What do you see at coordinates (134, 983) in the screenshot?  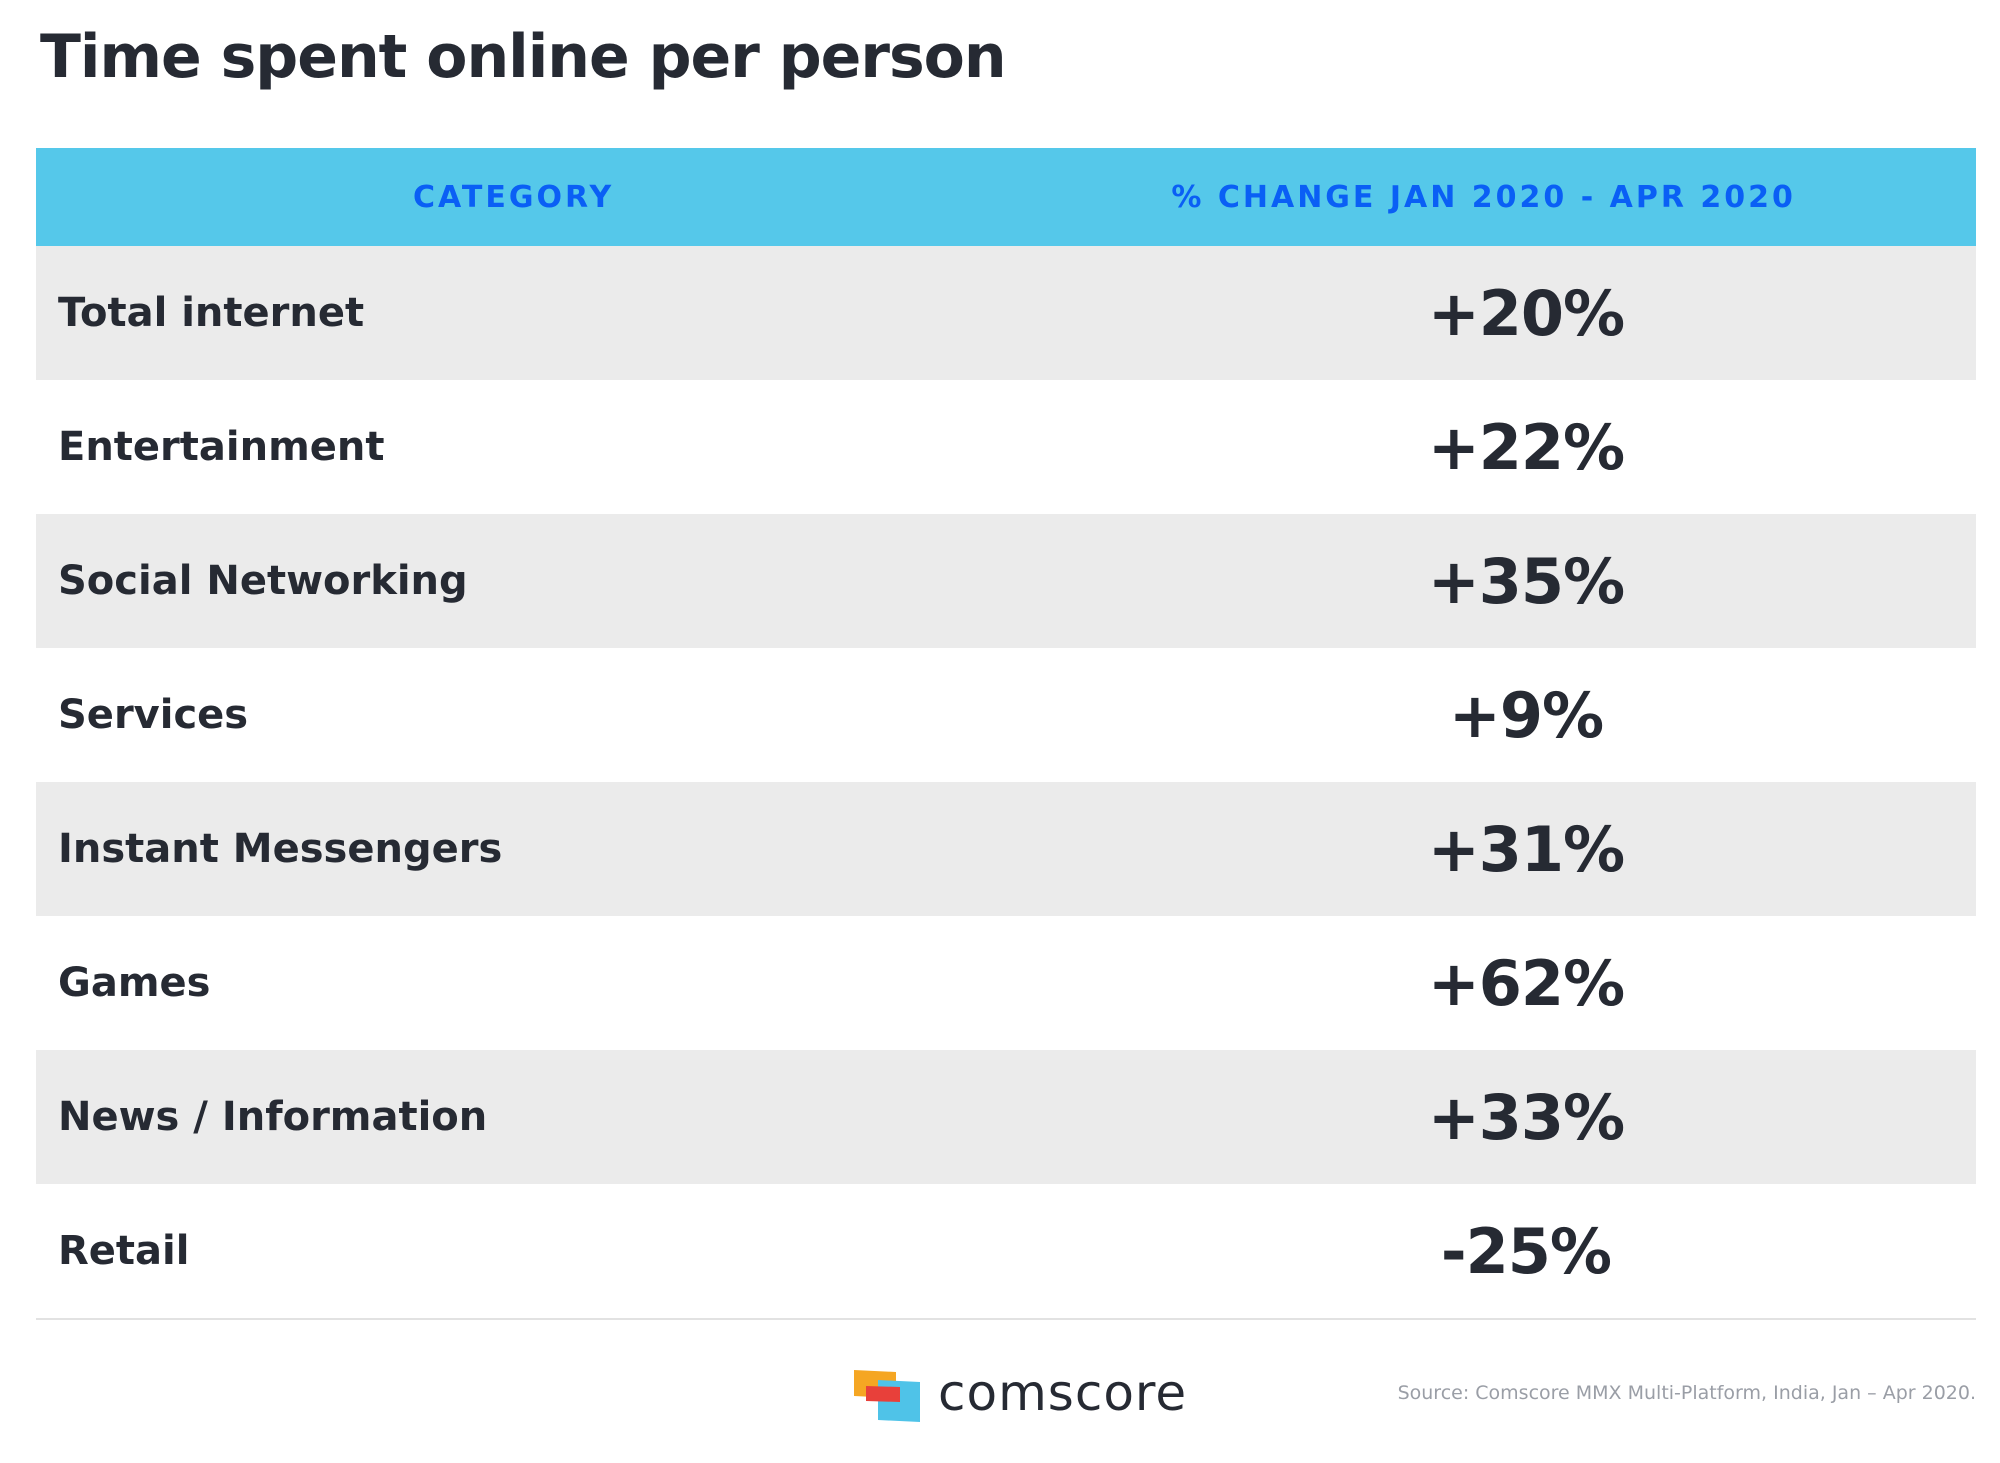 I see `row-category: Games` at bounding box center [134, 983].